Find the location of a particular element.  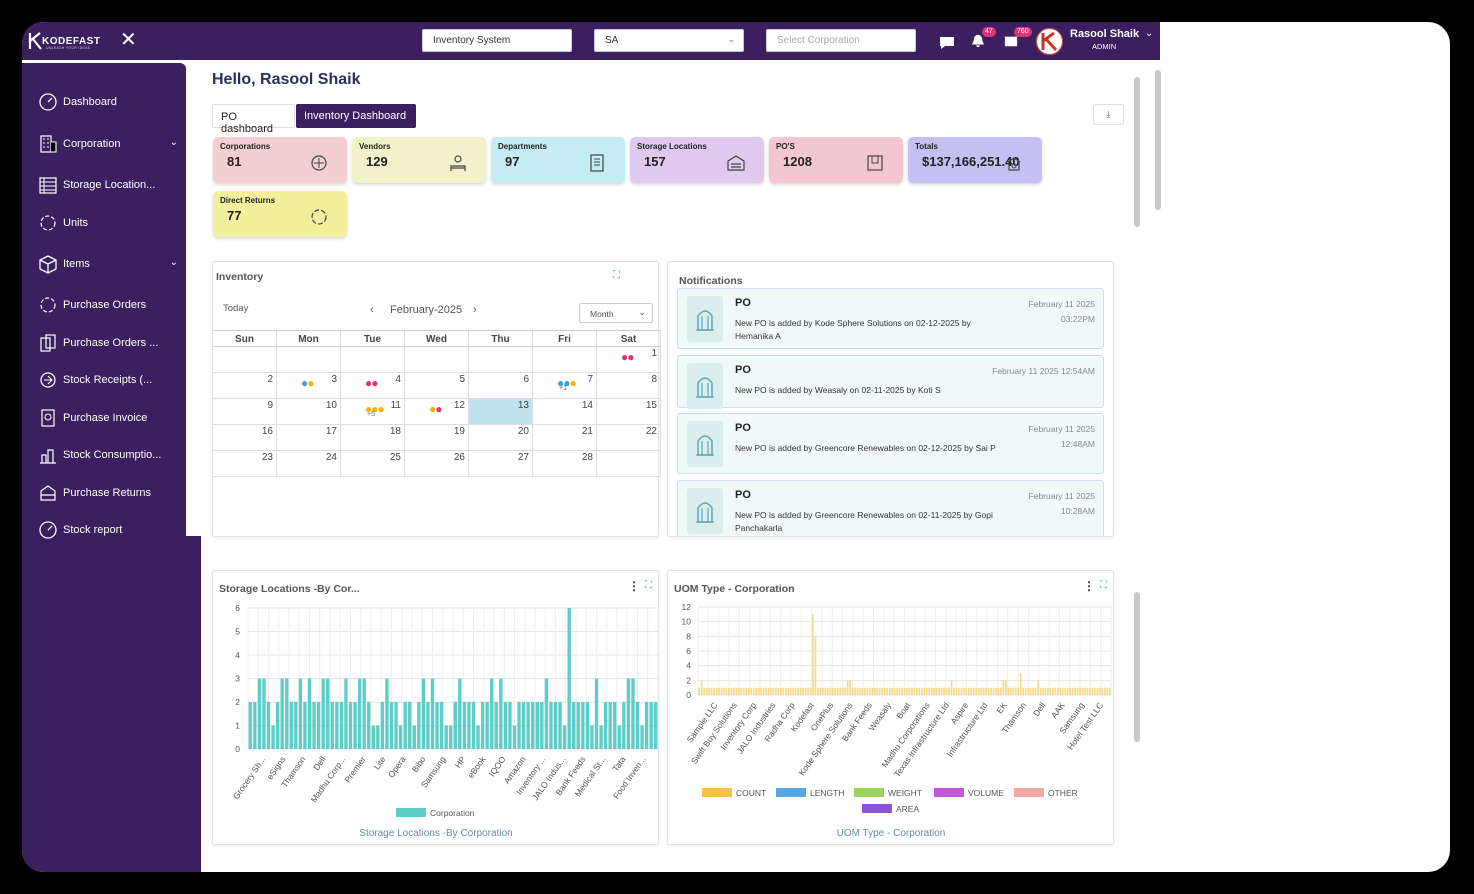

stat-card-pos: PO'S 1208 is located at coordinates (836, 160).